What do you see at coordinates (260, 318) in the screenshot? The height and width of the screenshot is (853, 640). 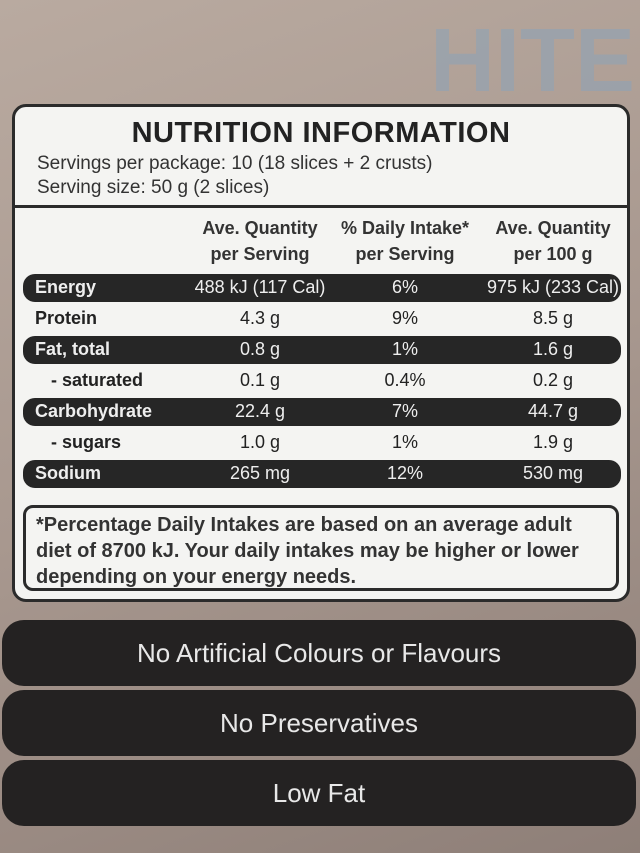 I see `nutrient-value: 4.3 g` at bounding box center [260, 318].